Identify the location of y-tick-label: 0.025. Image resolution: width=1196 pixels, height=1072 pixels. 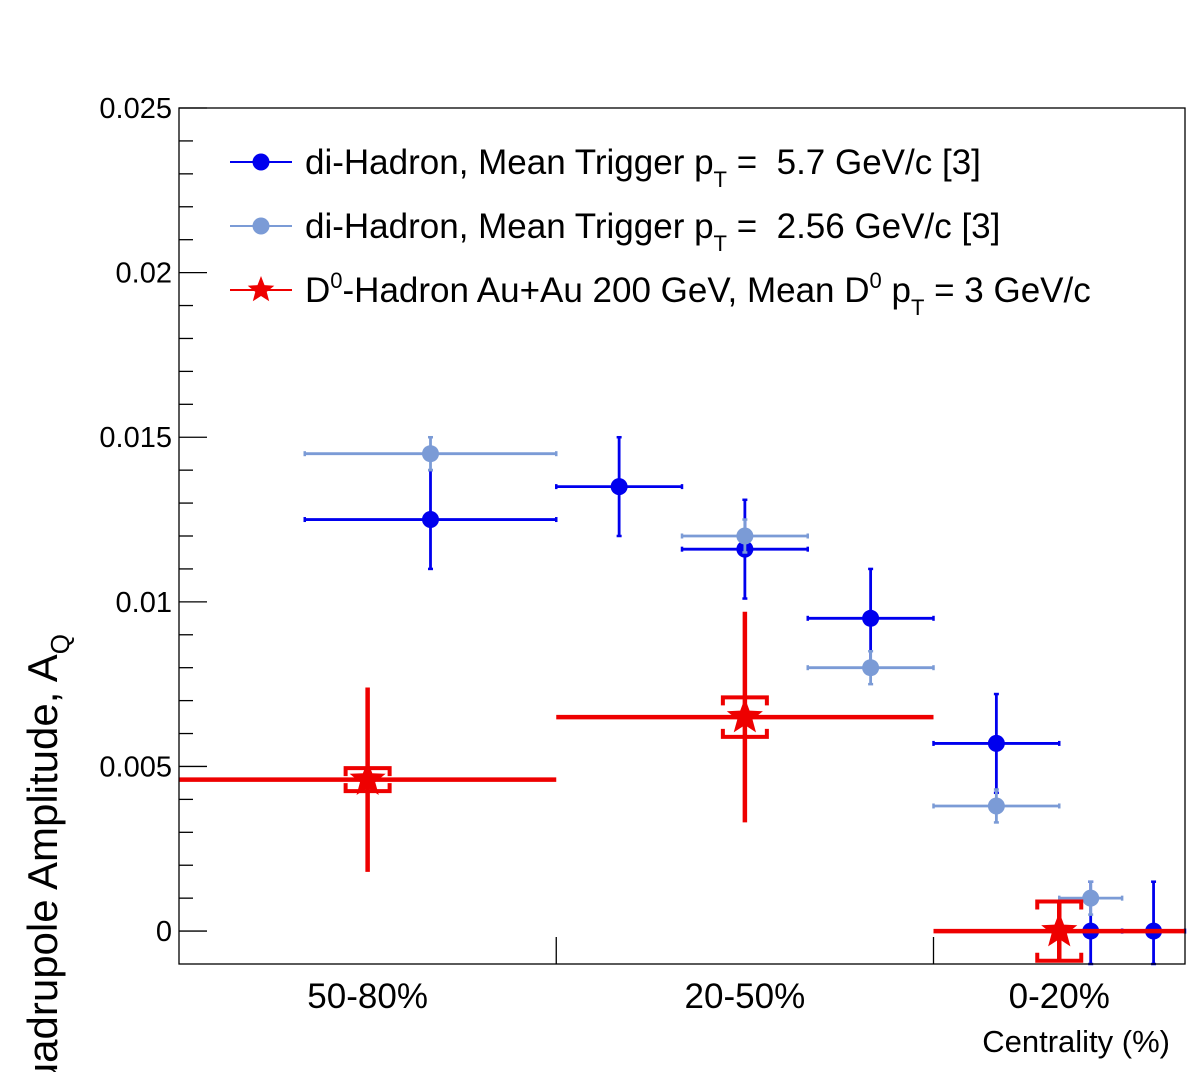
(135, 109).